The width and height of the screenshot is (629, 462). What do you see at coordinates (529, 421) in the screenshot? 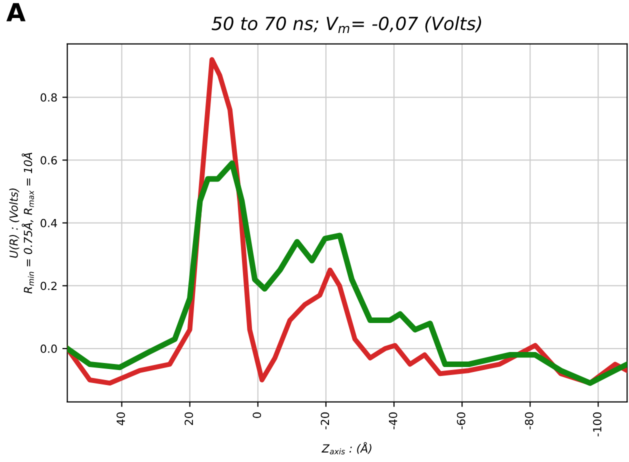
I see `x-tick-label: -80` at bounding box center [529, 421].